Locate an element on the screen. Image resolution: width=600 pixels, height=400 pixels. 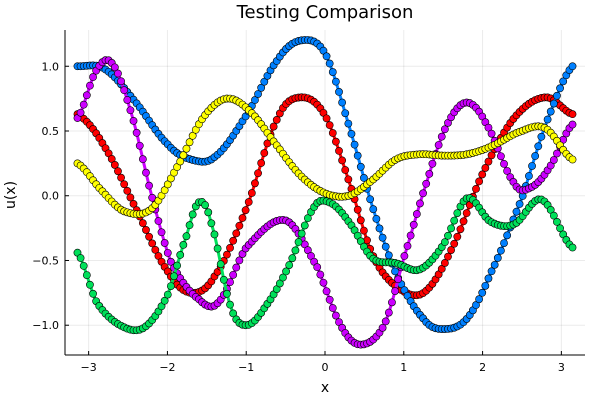
x-tick-label: −1 is located at coordinates (246, 367).